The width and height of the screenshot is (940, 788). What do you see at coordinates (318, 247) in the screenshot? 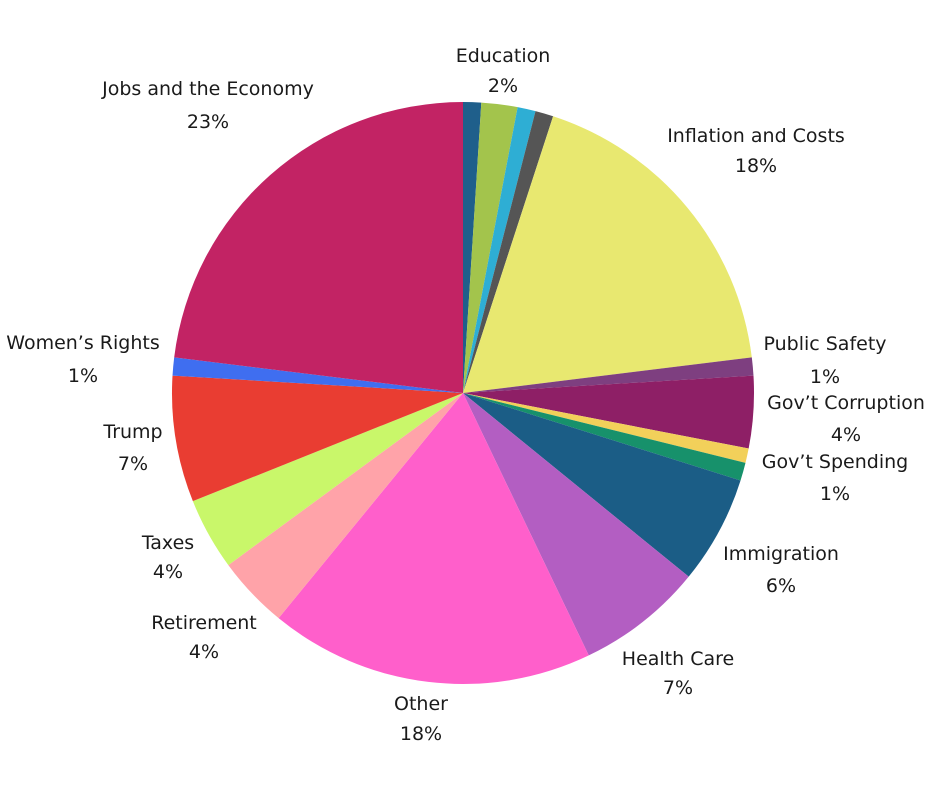
I see `pie-slice-jobs-and-the-economy` at bounding box center [318, 247].